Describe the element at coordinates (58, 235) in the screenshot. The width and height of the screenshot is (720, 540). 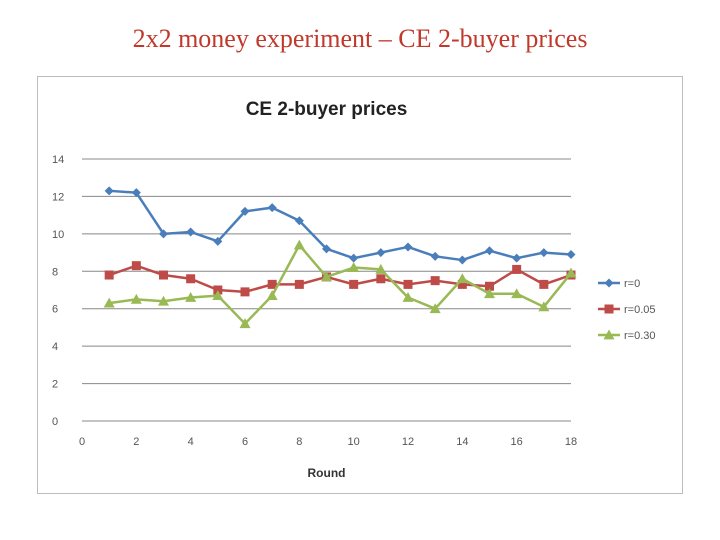
I see `y-tick-label: 10` at that location.